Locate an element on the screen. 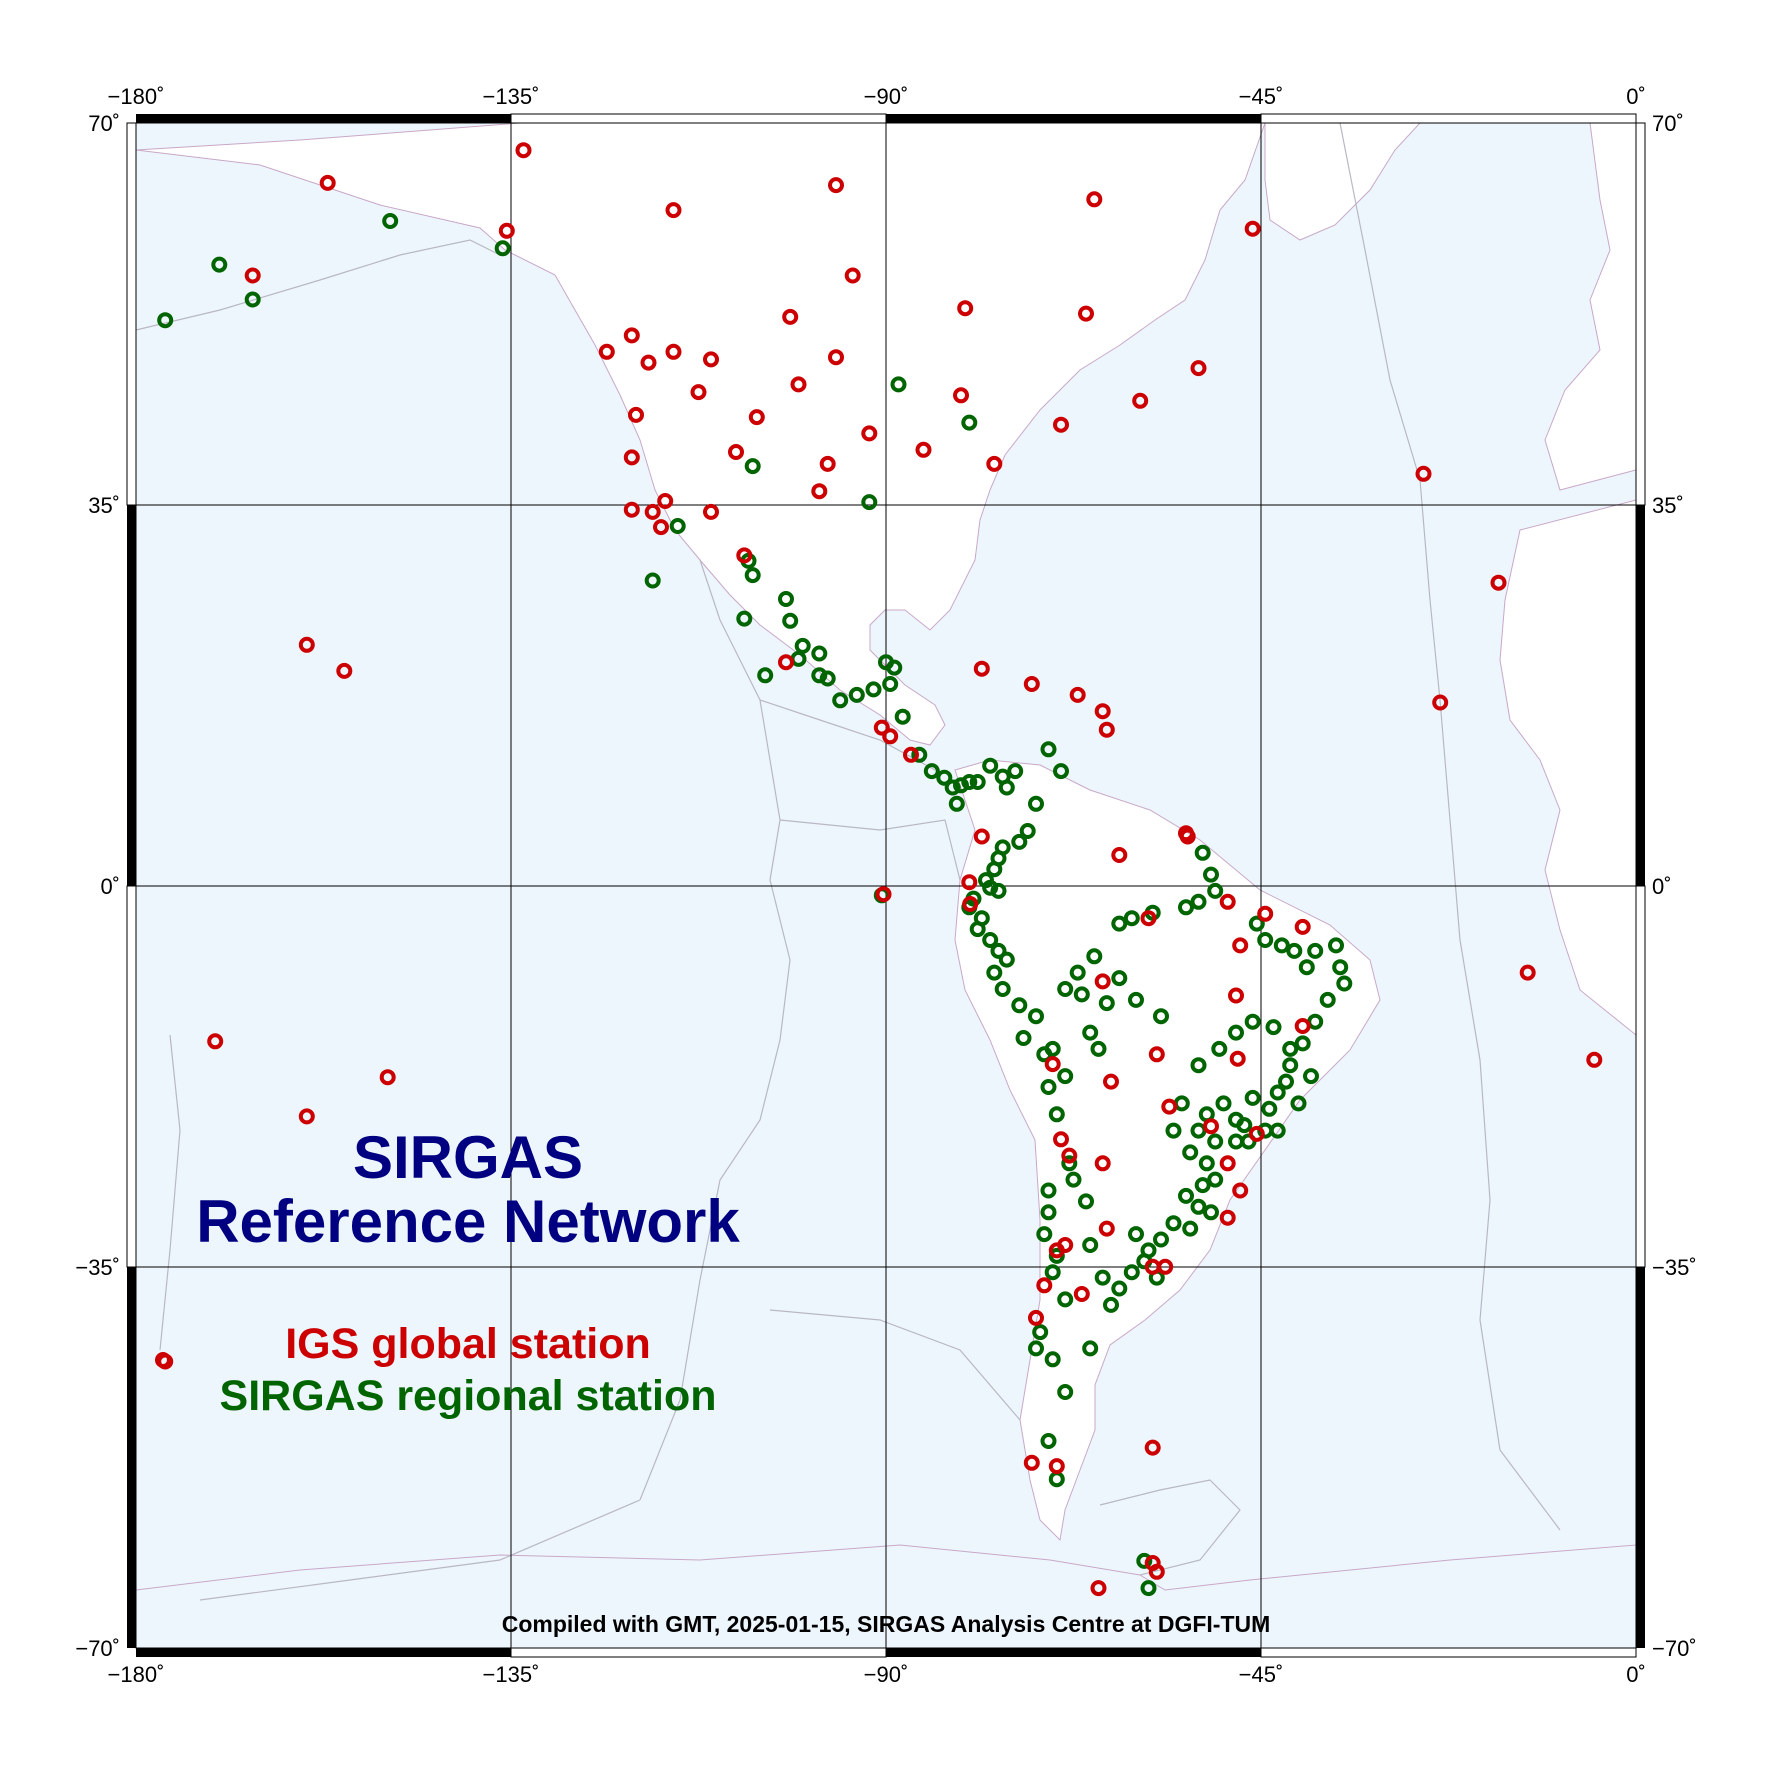 This screenshot has width=1771, height=1776. lon-tick-top-135: −135˚ is located at coordinates (511, 96).